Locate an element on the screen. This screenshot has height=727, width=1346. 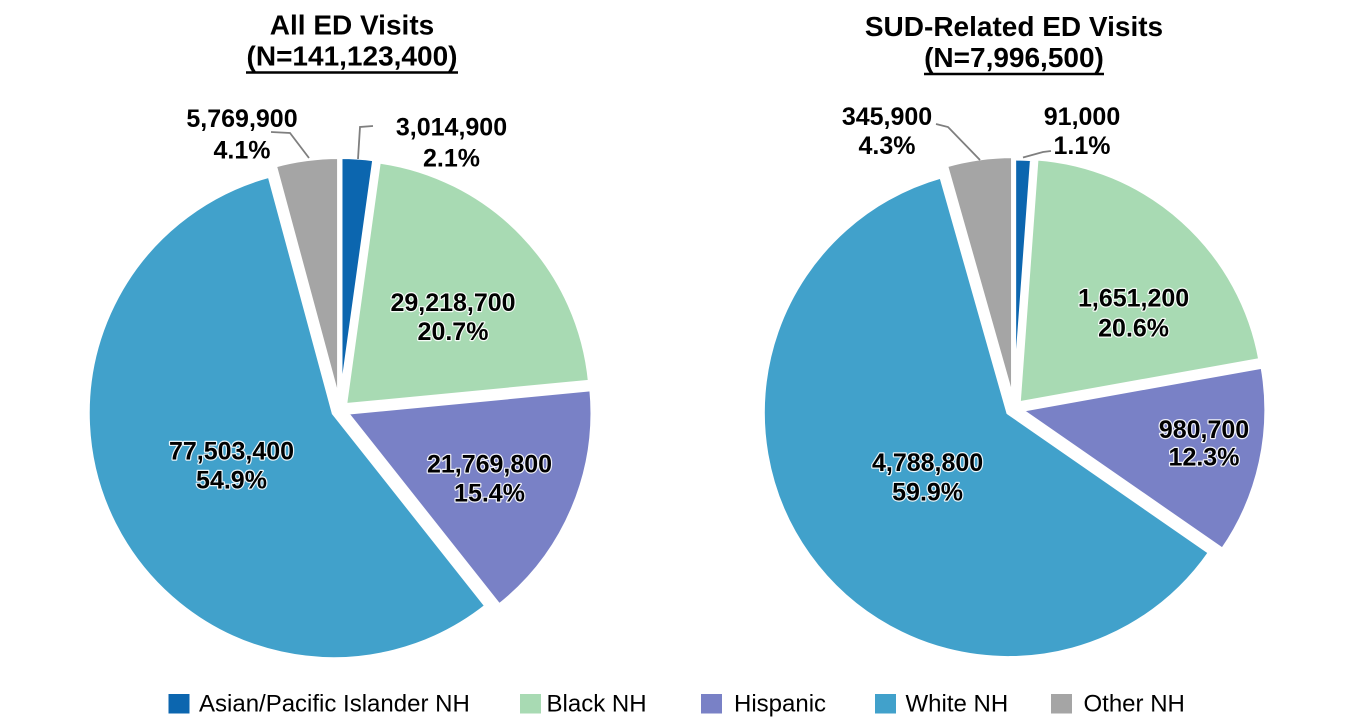
svg-text: 4.1% is located at coordinates (242, 150).